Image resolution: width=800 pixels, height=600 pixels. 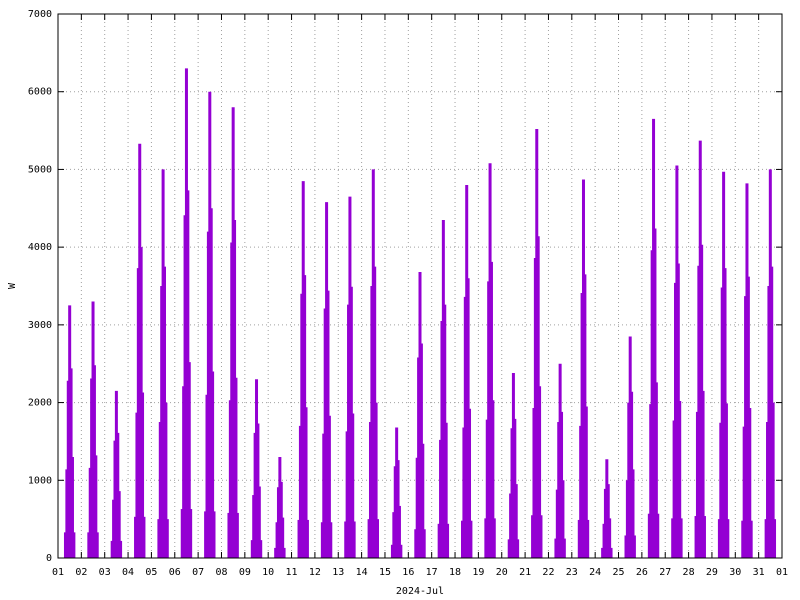 What do you see at coordinates (338, 572) in the screenshot?
I see `x-tick-label: 13` at bounding box center [338, 572].